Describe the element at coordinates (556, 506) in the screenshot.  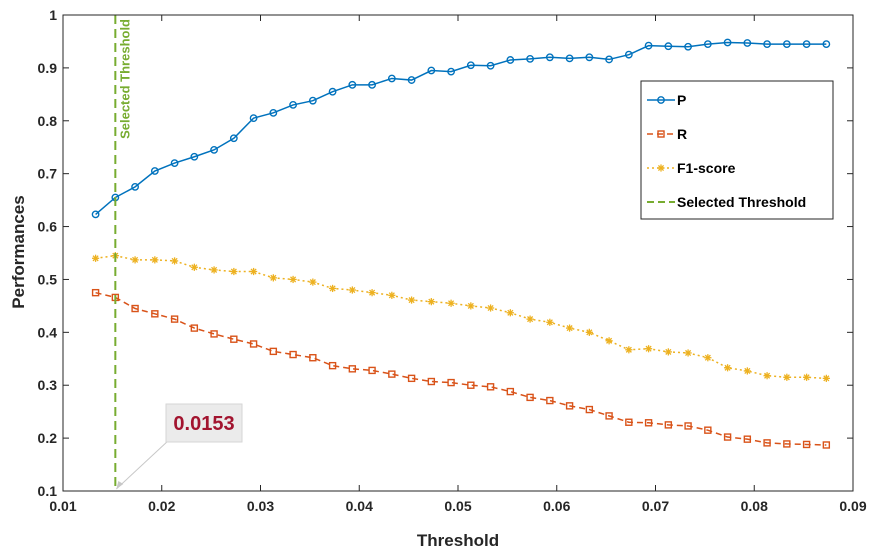
I see `x-tick-label: 0.06` at that location.